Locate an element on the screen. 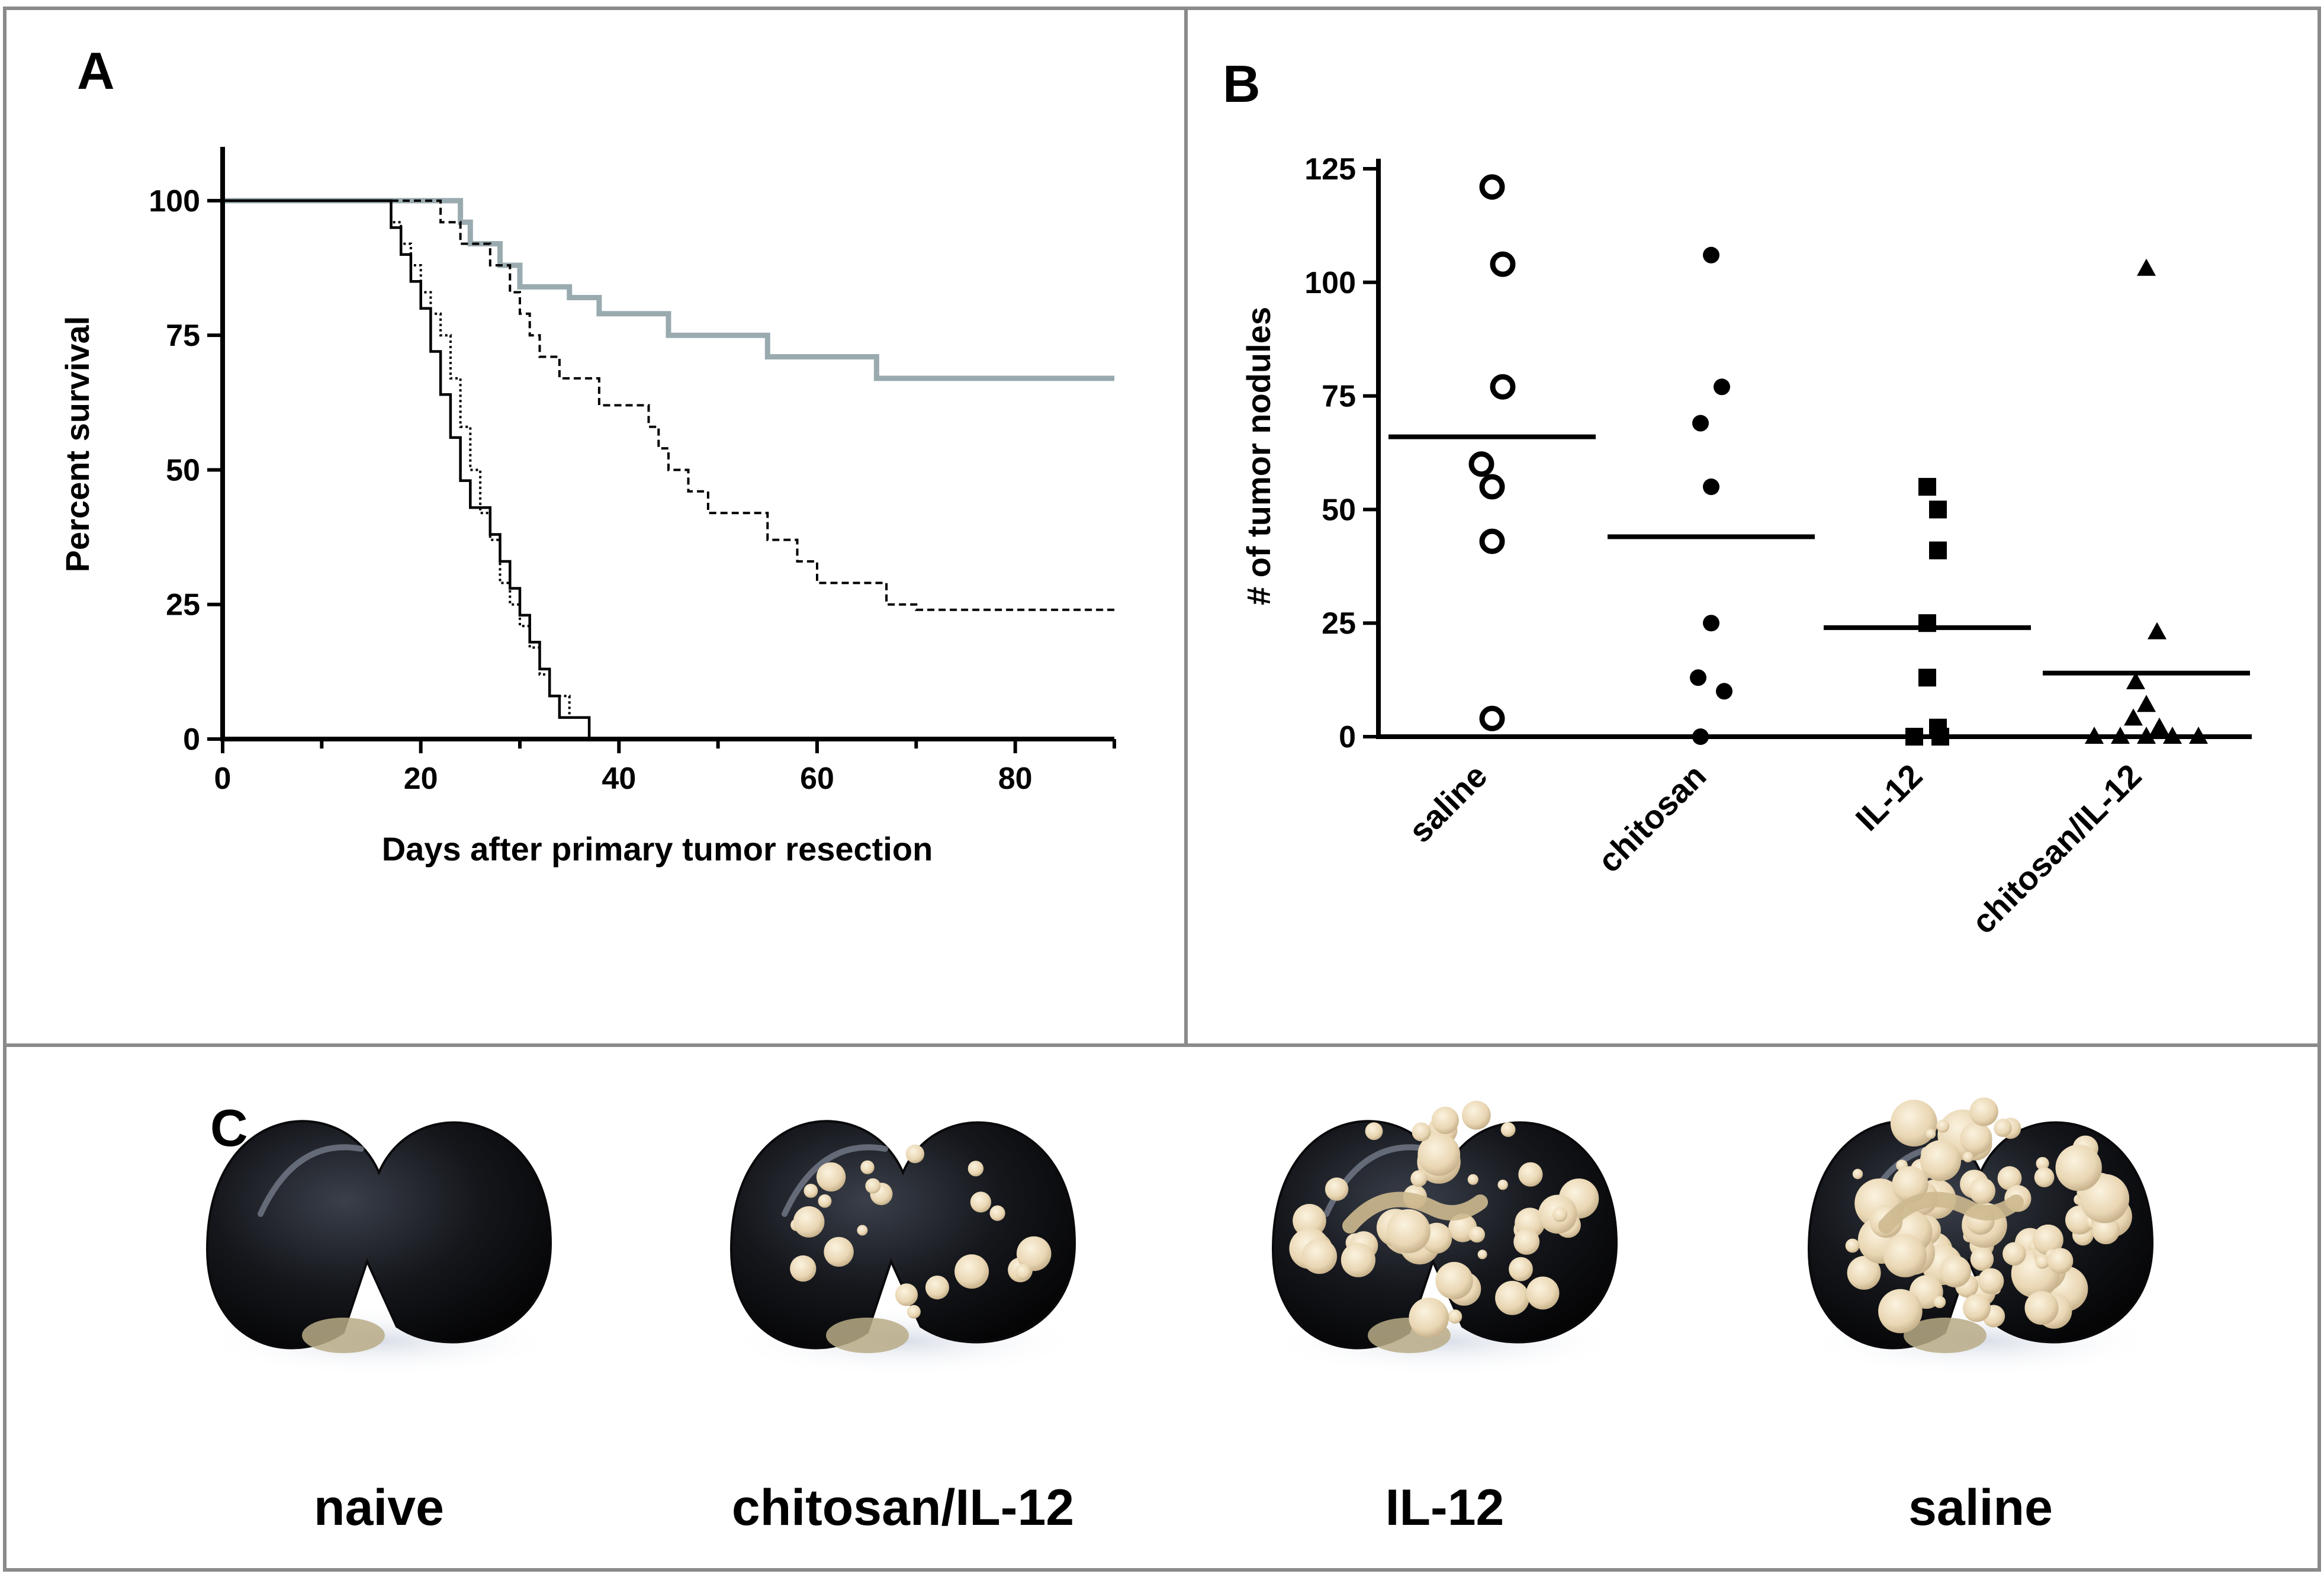  panel-a-letter: A is located at coordinates (96, 70).